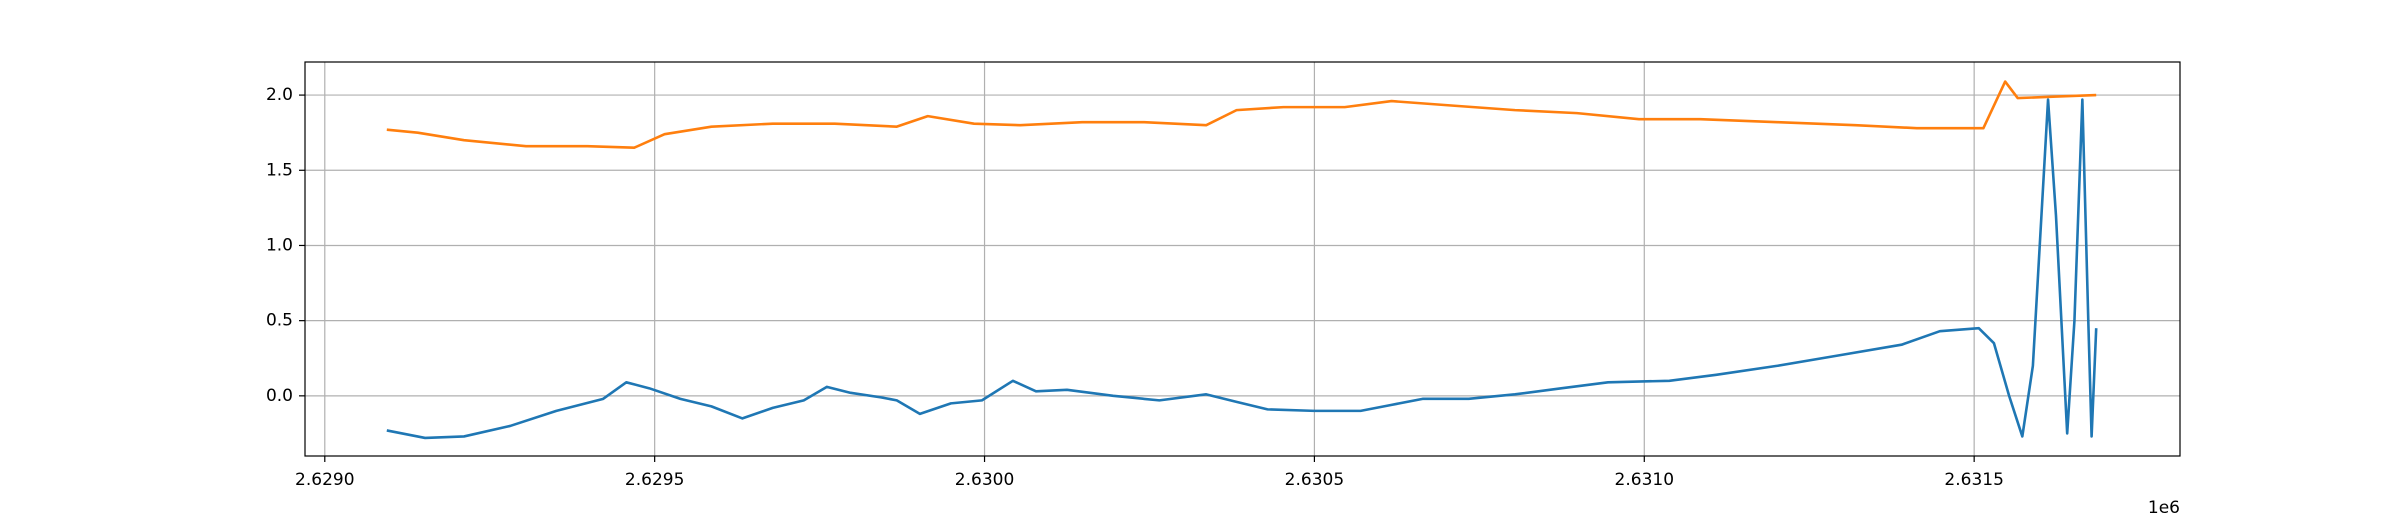  I want to click on x-tick-label: 2.6300, so click(984, 480).